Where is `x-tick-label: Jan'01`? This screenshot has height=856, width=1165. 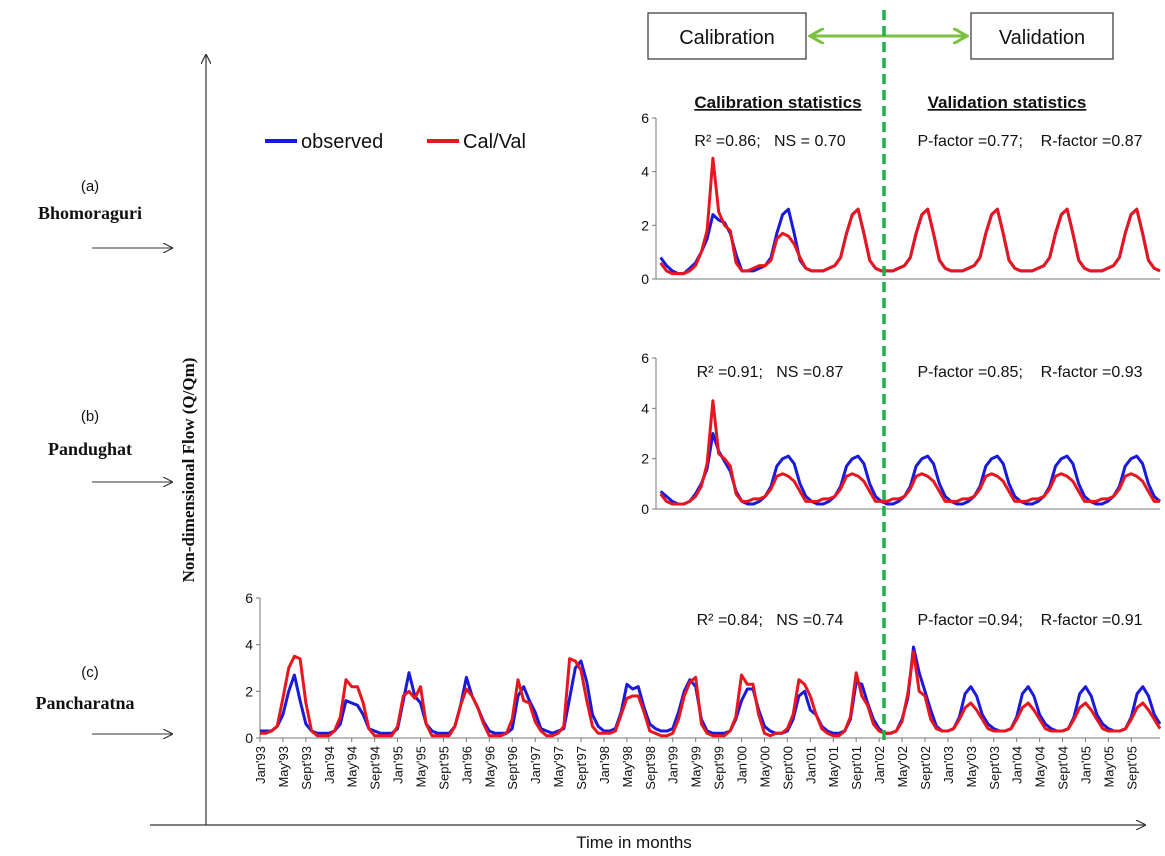
x-tick-label: Jan'01 is located at coordinates (810, 765).